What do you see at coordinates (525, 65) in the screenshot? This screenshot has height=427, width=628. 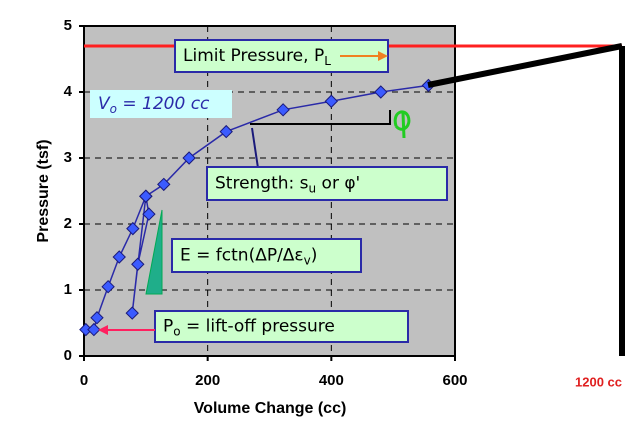 I see `guide-line` at bounding box center [525, 65].